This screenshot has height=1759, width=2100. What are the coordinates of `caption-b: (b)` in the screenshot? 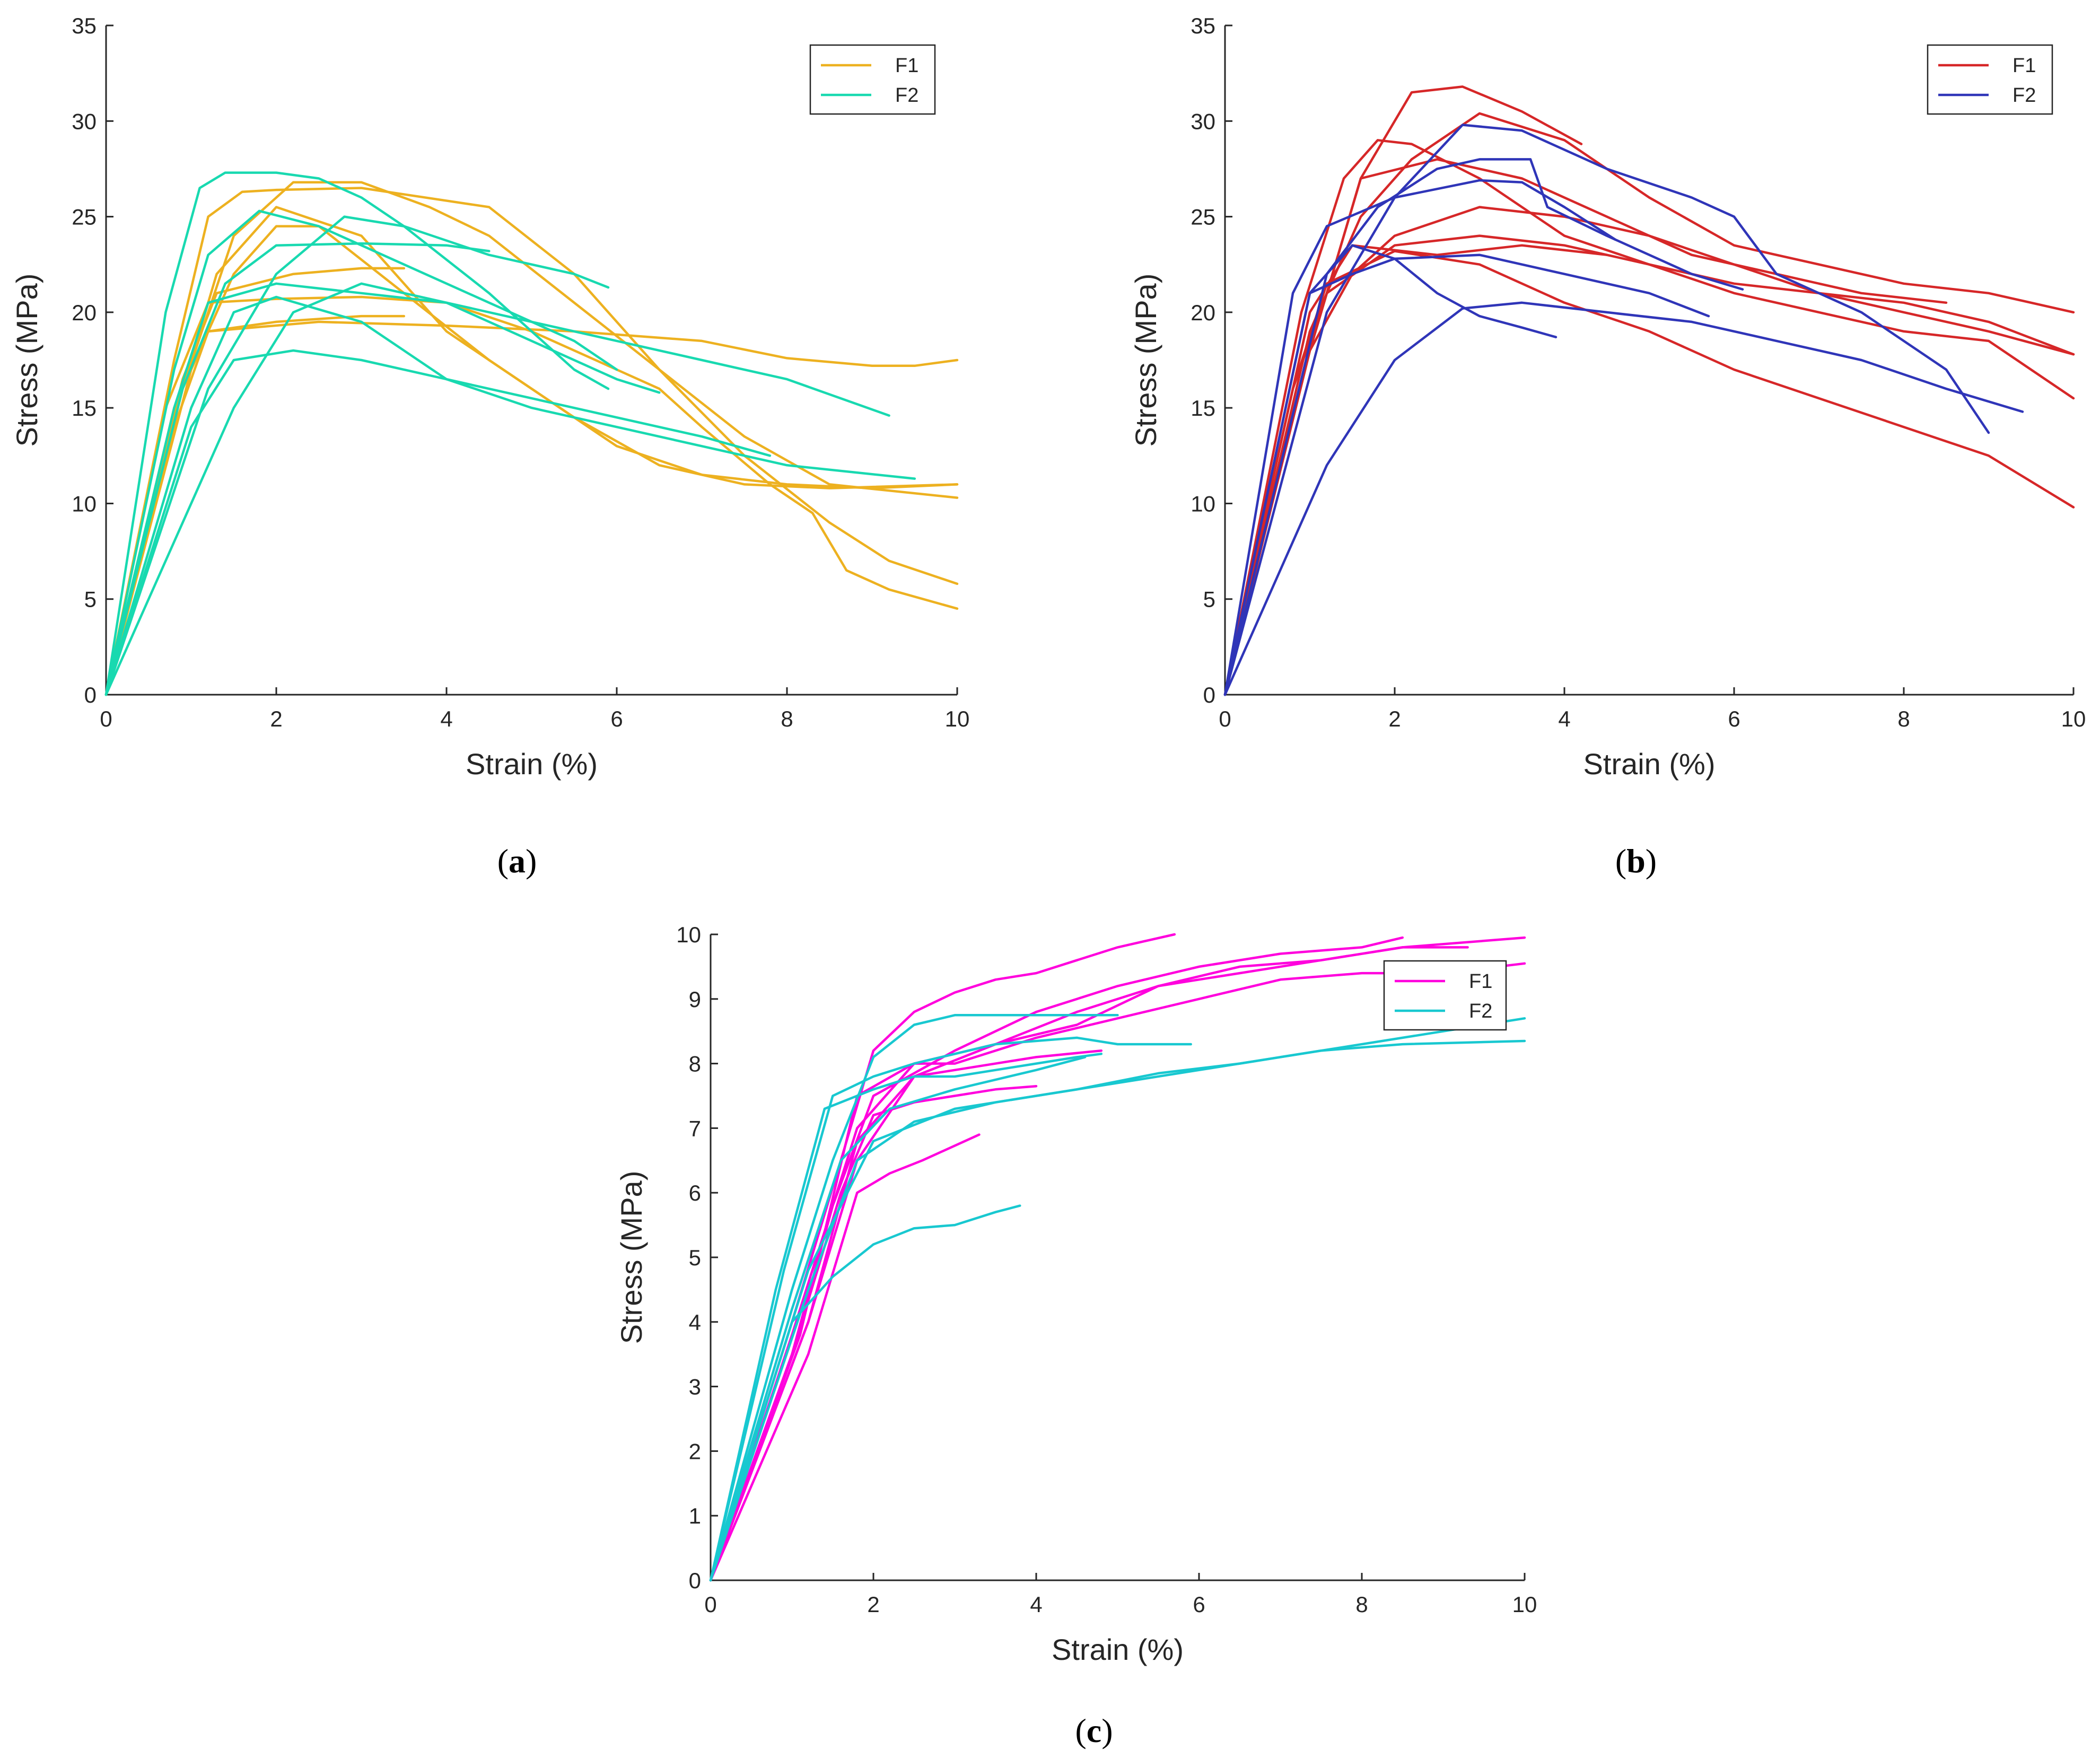 It's located at (1636, 861).